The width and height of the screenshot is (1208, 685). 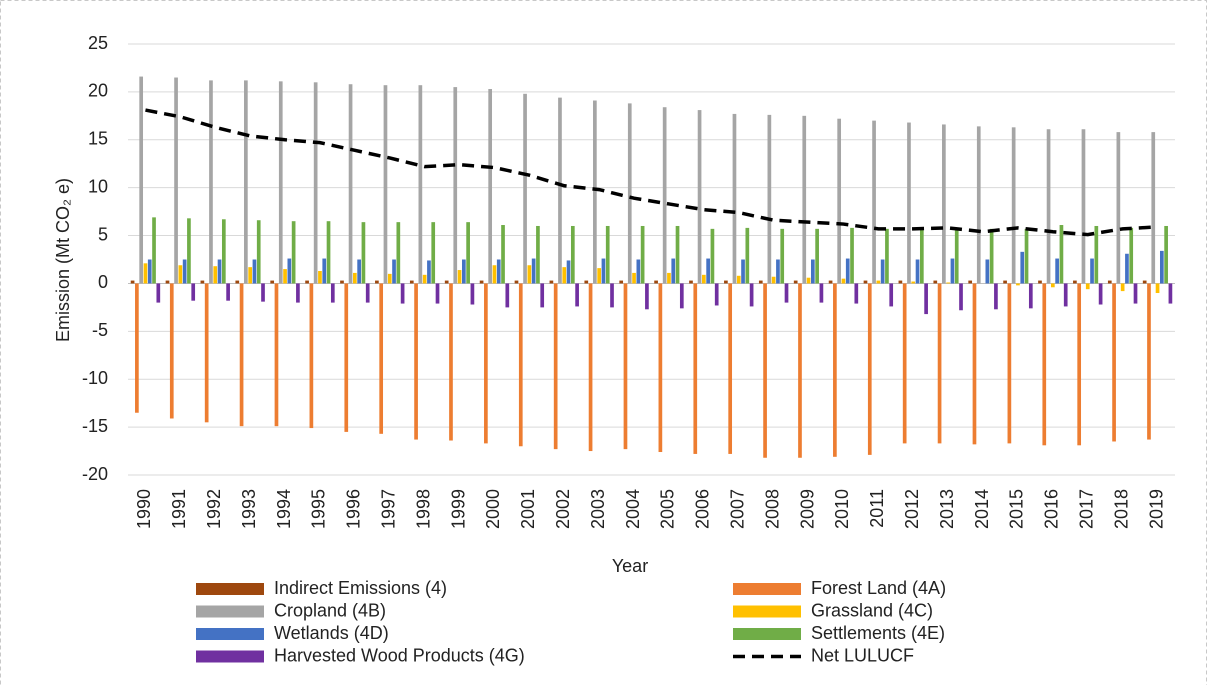 What do you see at coordinates (633, 509) in the screenshot?
I see `x-tick-label: 2004` at bounding box center [633, 509].